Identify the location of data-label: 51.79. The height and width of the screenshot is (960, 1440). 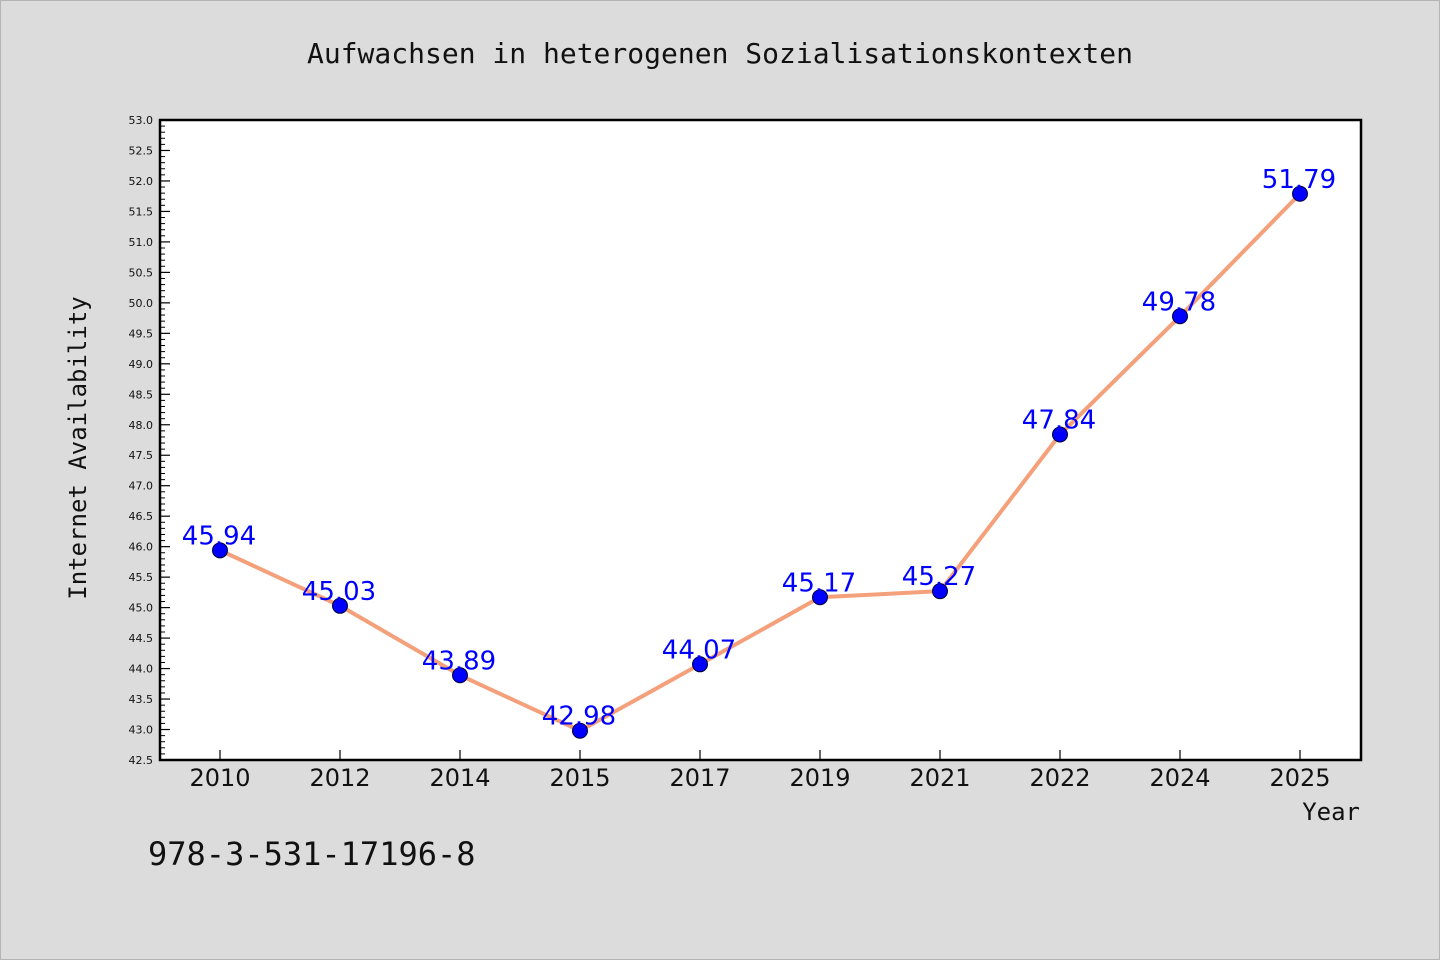
(1299, 180).